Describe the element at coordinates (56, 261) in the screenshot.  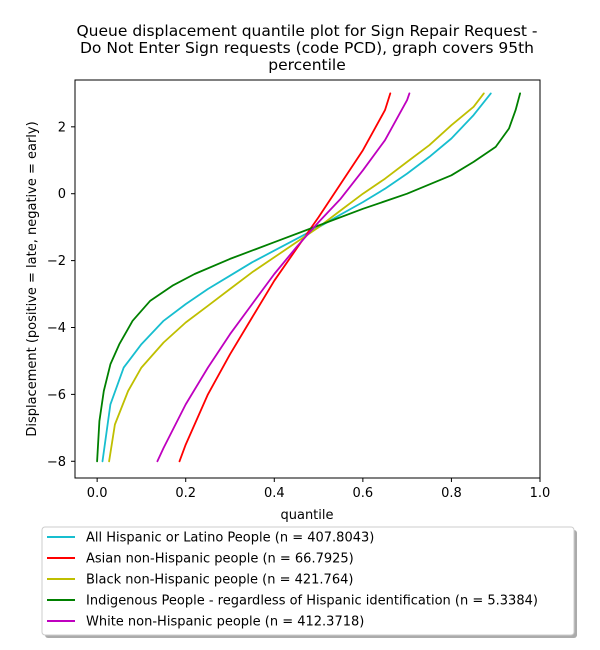
I see `y-tick-label-2: −2` at that location.